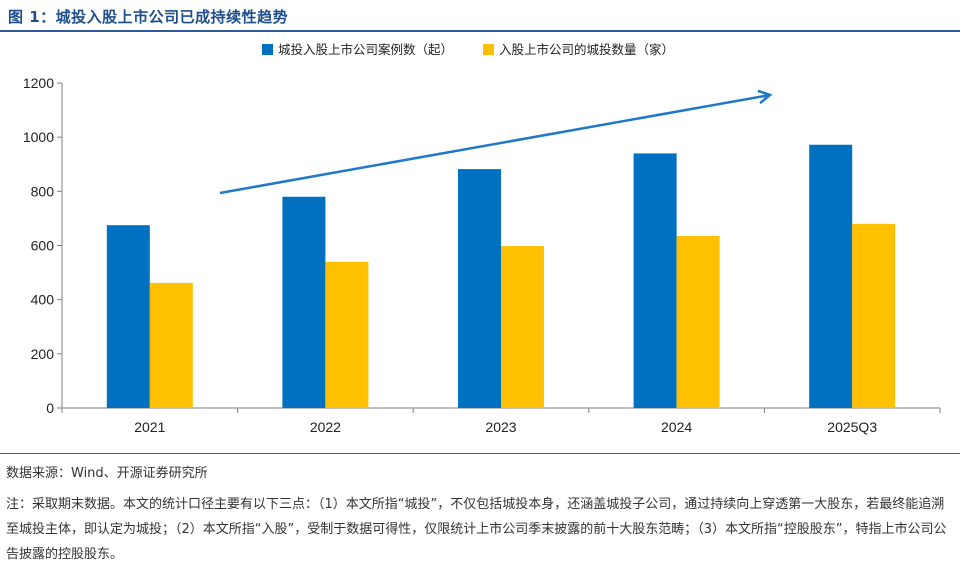  What do you see at coordinates (852, 427) in the screenshot?
I see `x-tick-label: 2025Q3` at bounding box center [852, 427].